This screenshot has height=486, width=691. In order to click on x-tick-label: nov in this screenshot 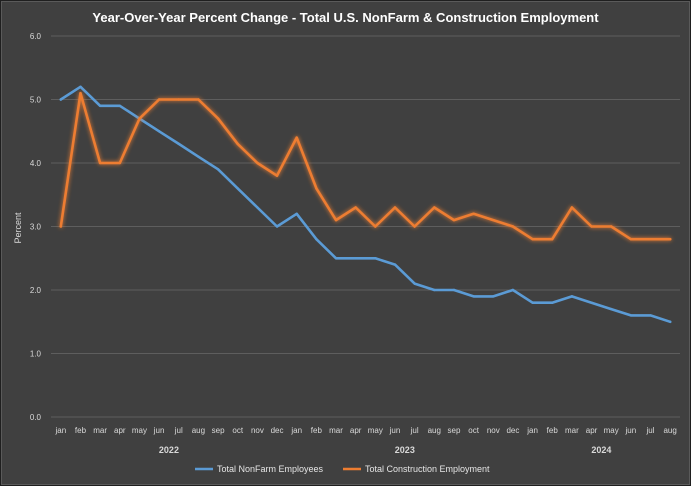, I will do `click(257, 430)`.